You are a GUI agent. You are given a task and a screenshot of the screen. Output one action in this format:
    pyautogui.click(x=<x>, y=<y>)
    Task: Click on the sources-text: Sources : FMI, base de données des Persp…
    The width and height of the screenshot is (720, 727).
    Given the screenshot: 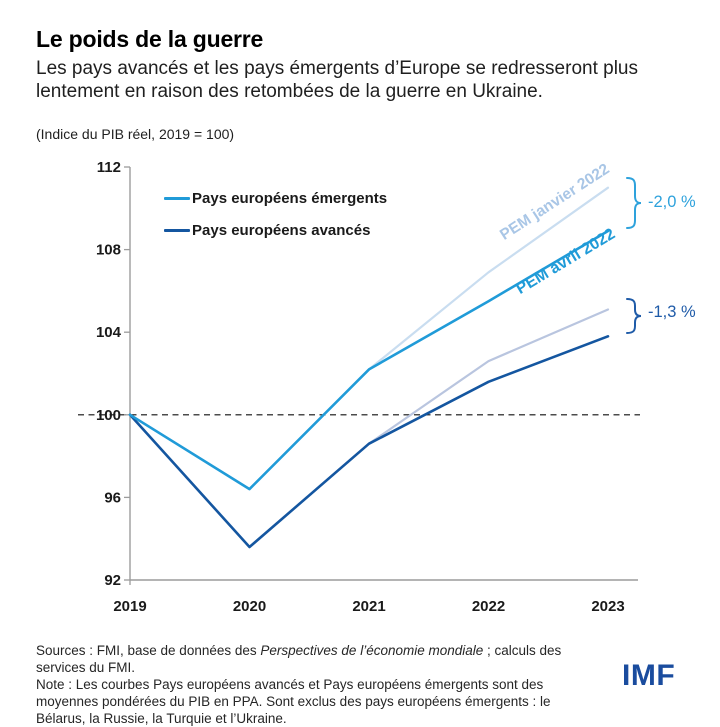 What is the action you would take?
    pyautogui.click(x=318, y=659)
    